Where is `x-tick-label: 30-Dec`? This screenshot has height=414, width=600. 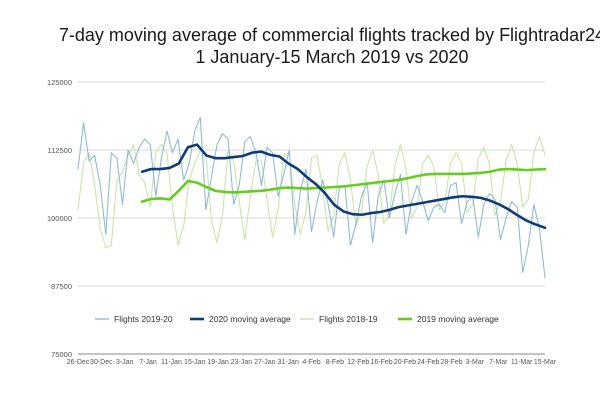 x-tick-label: 30-Dec is located at coordinates (101, 362).